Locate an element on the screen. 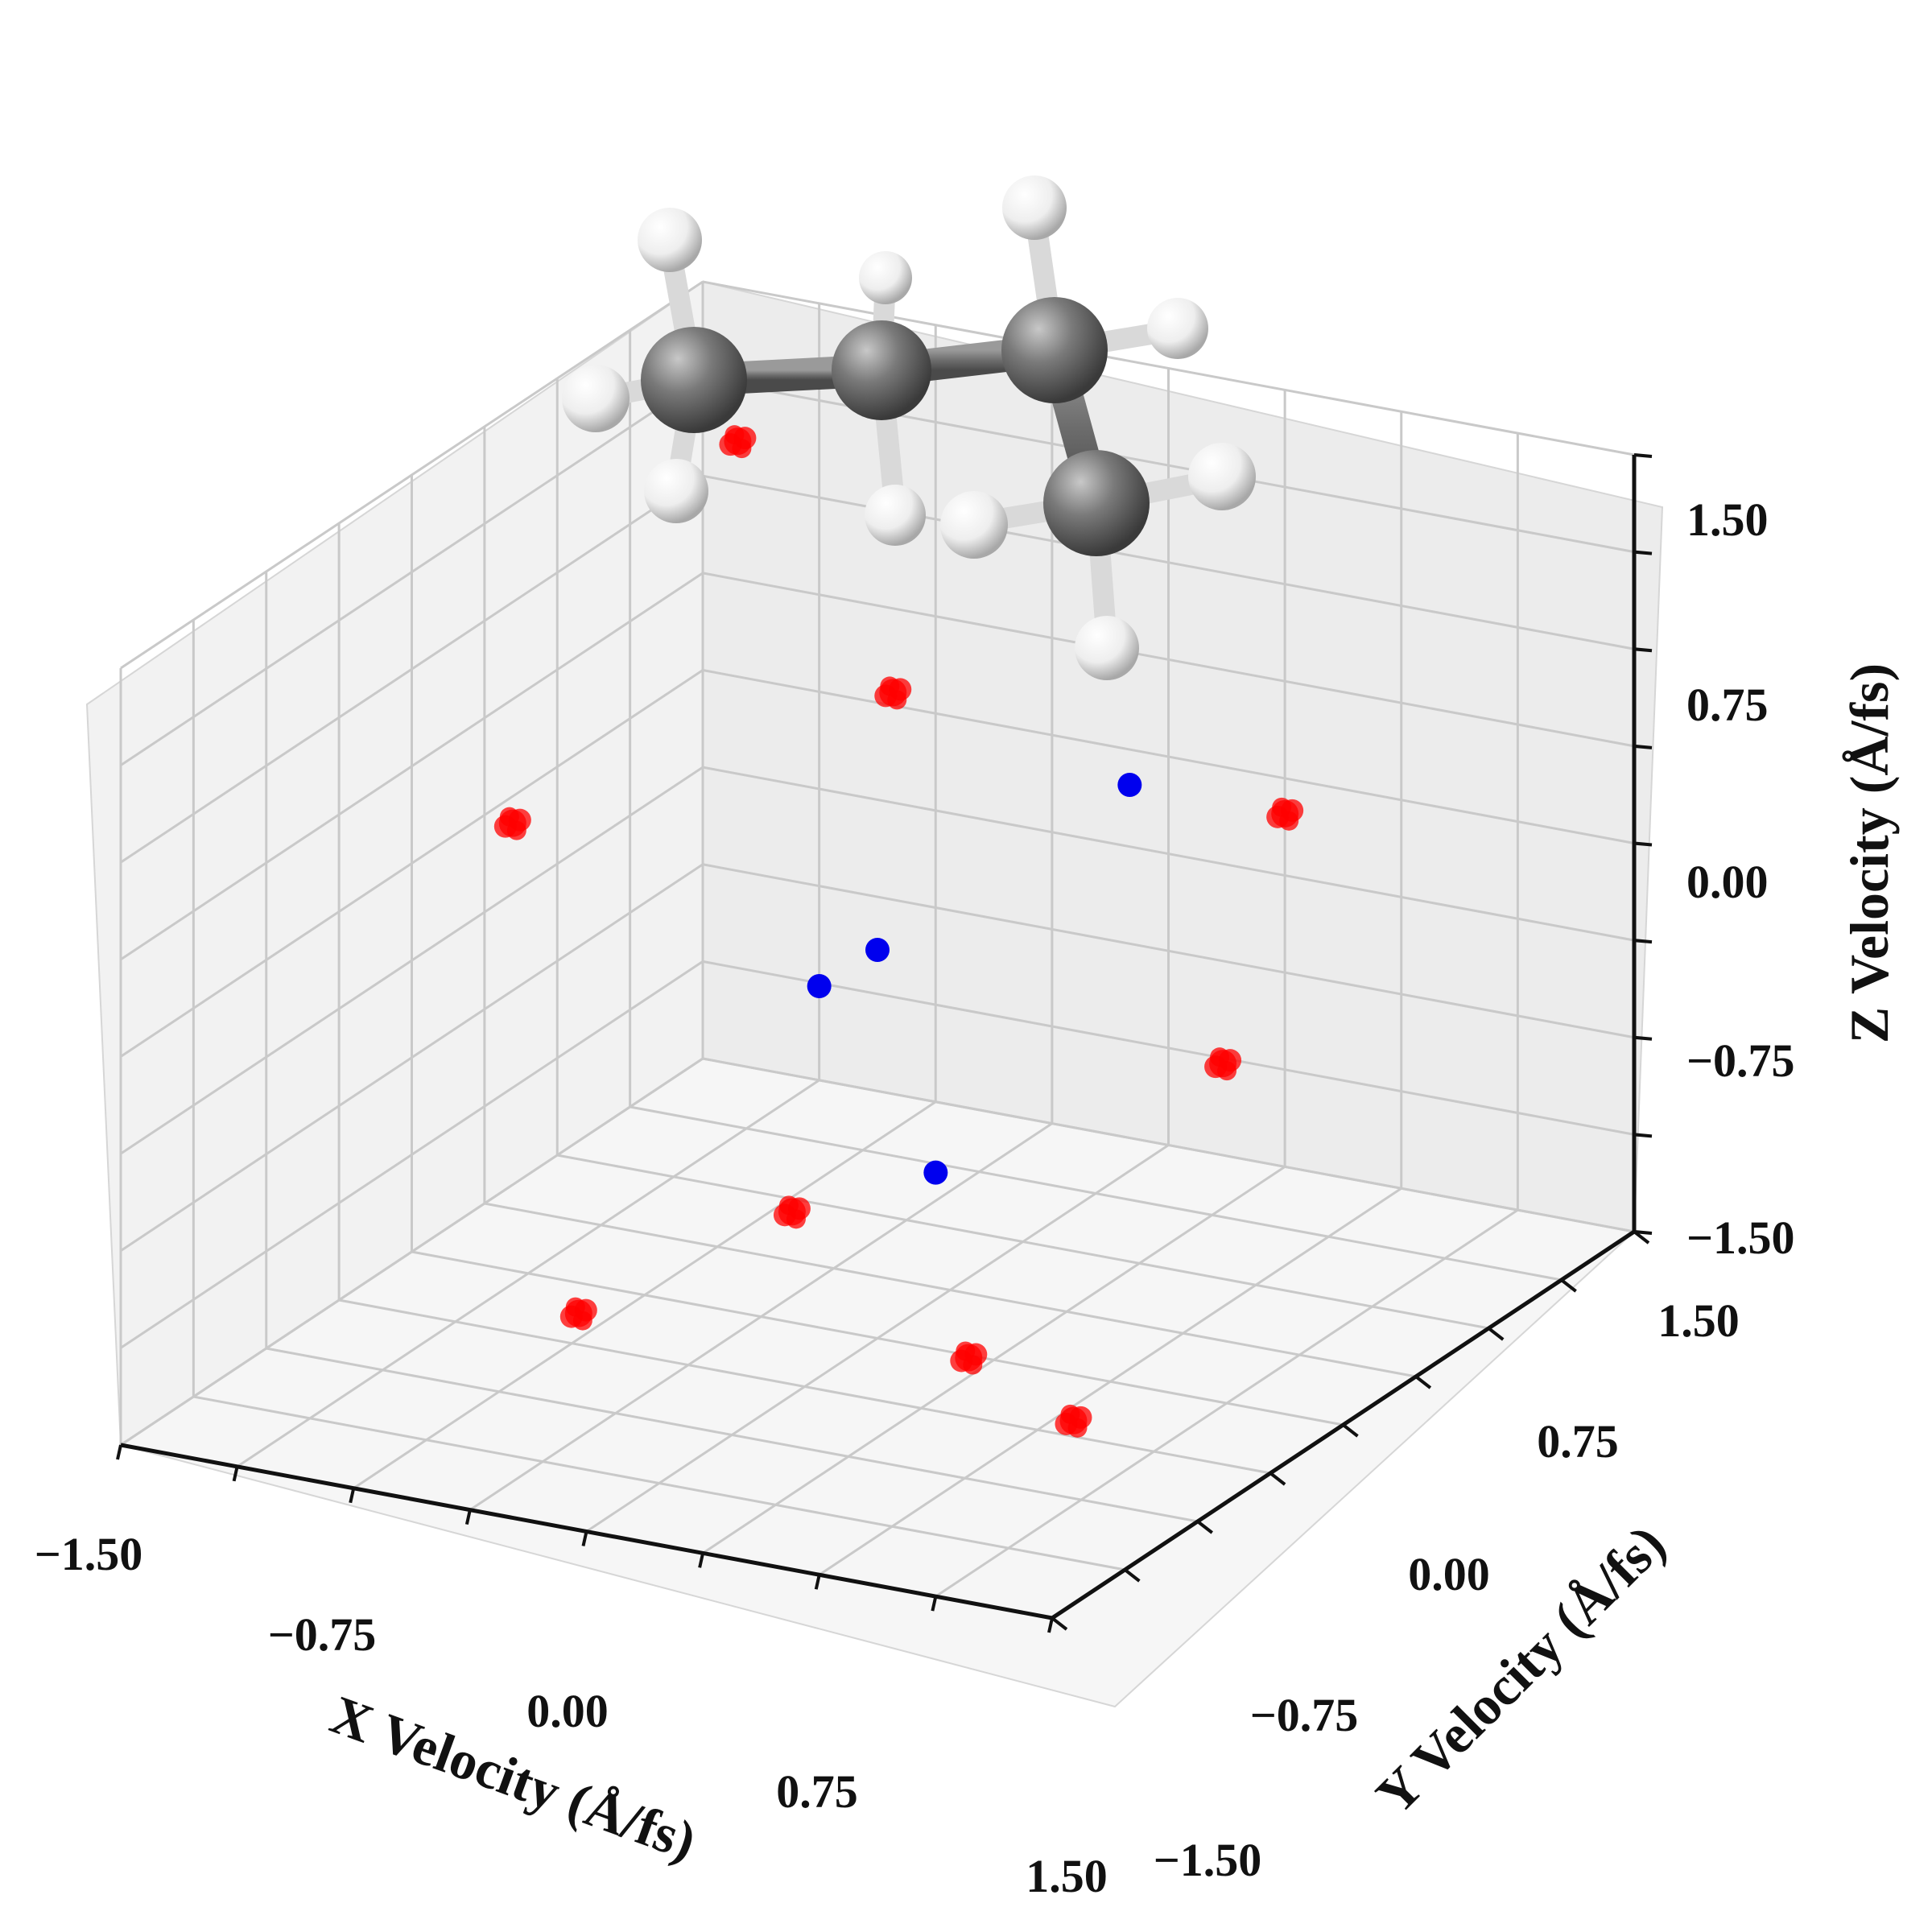 The image size is (1932, 1932). y-tick-label: 1.50 is located at coordinates (1698, 1320).